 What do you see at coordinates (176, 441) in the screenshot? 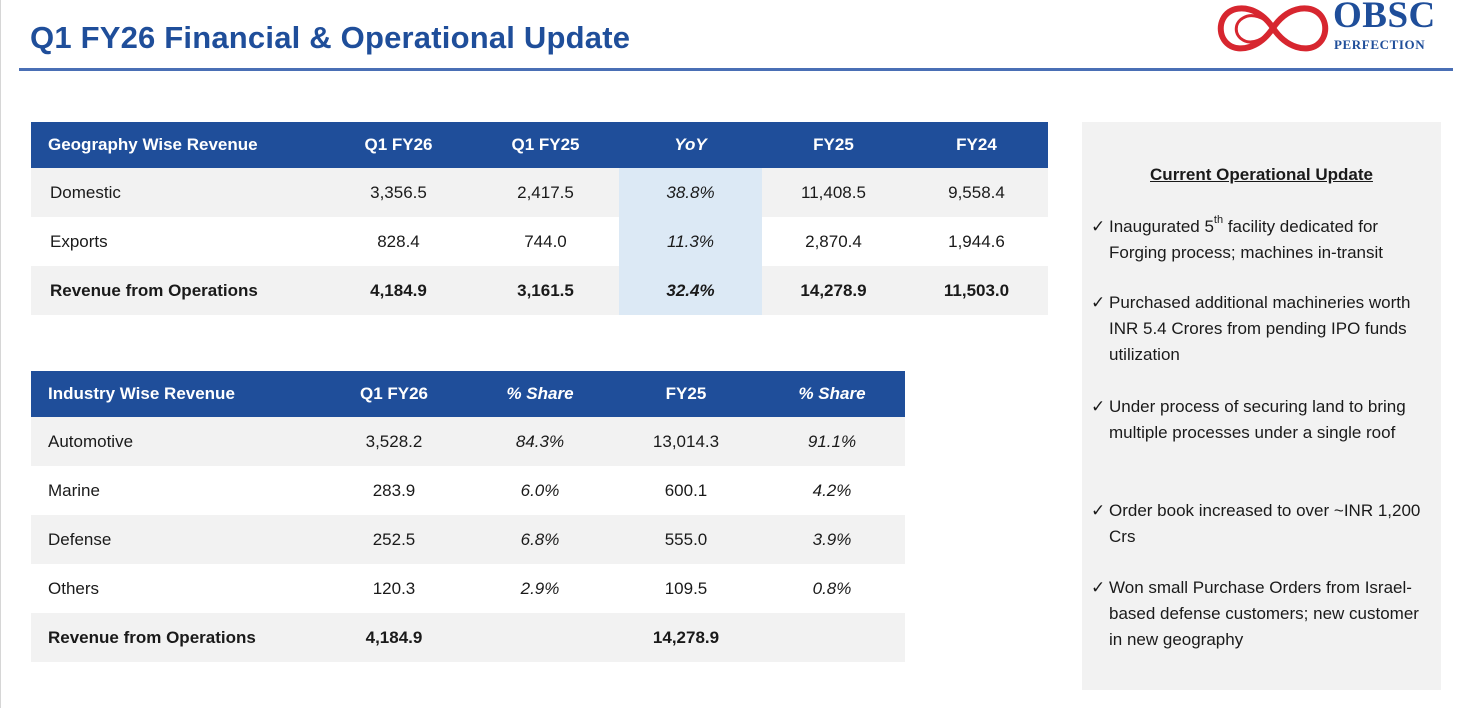
I see `row-label: Automotive` at bounding box center [176, 441].